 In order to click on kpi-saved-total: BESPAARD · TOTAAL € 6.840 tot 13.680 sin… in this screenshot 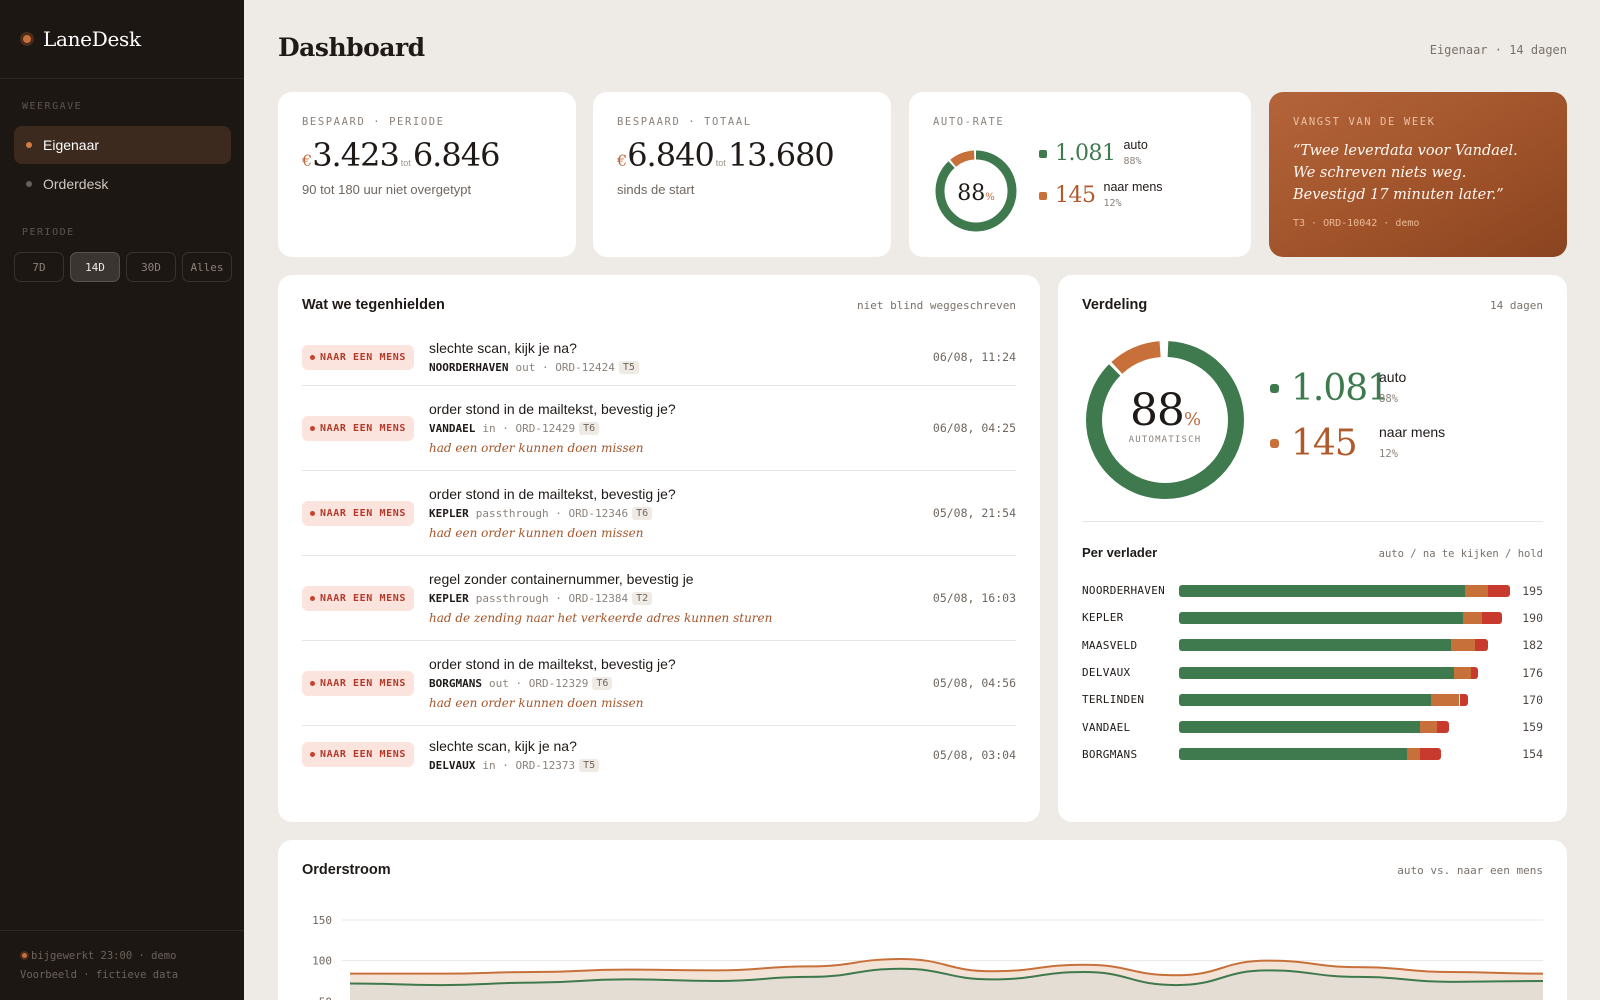, I will do `click(742, 174)`.